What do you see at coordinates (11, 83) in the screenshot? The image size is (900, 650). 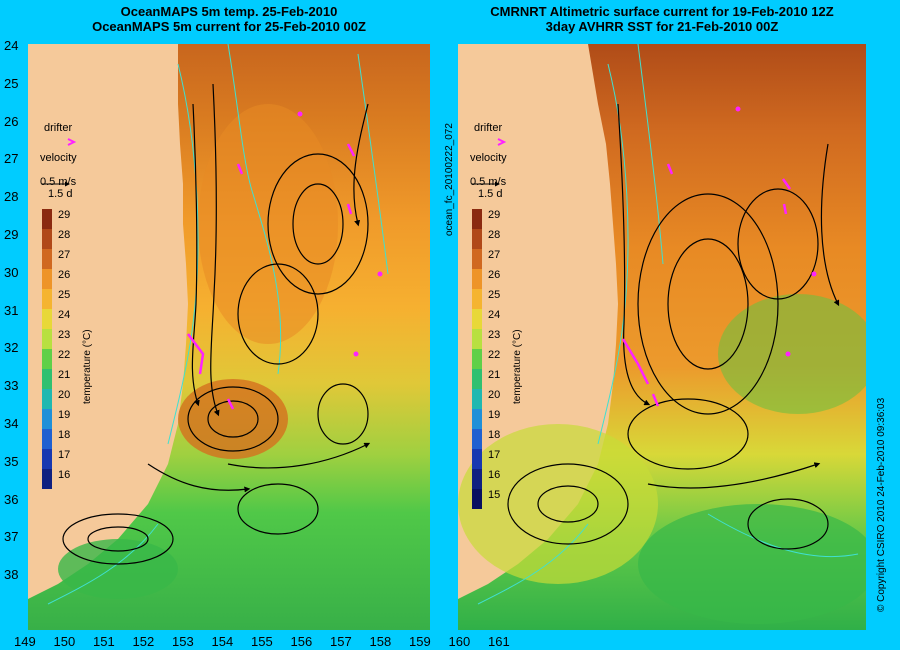 I see `y-tick-1: 25` at bounding box center [11, 83].